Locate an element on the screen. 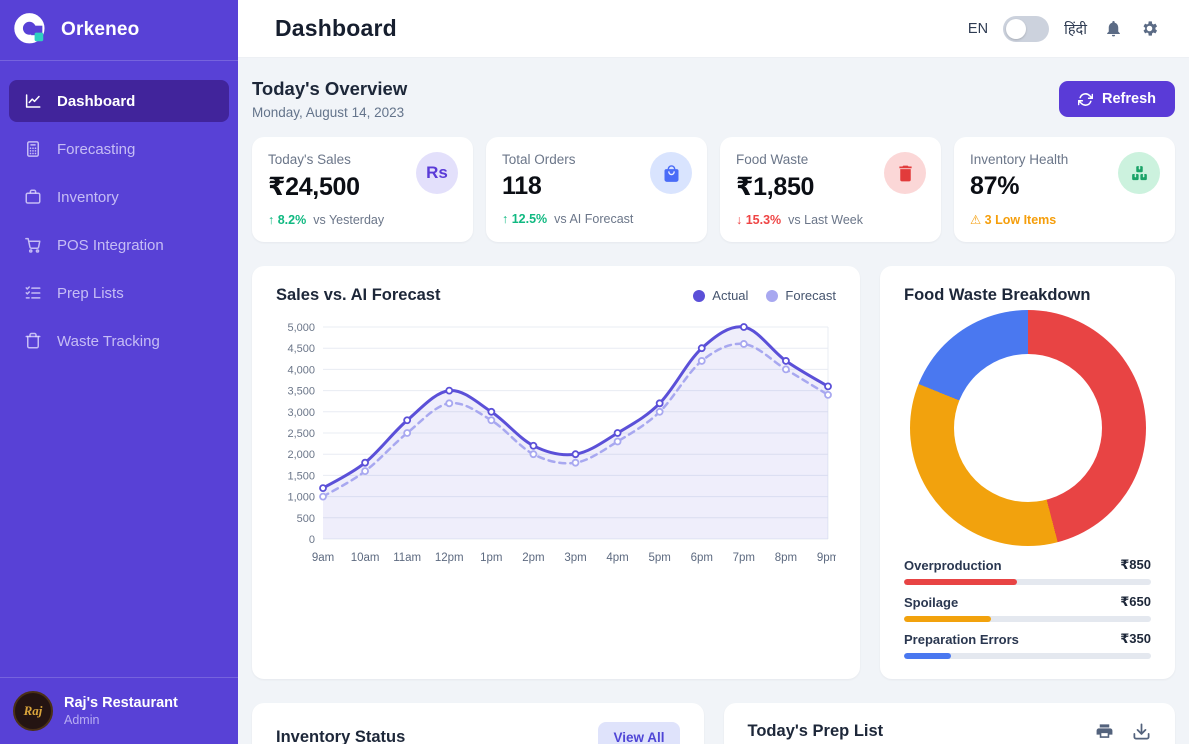  stat-compare: vs Yesterday is located at coordinates (349, 220).